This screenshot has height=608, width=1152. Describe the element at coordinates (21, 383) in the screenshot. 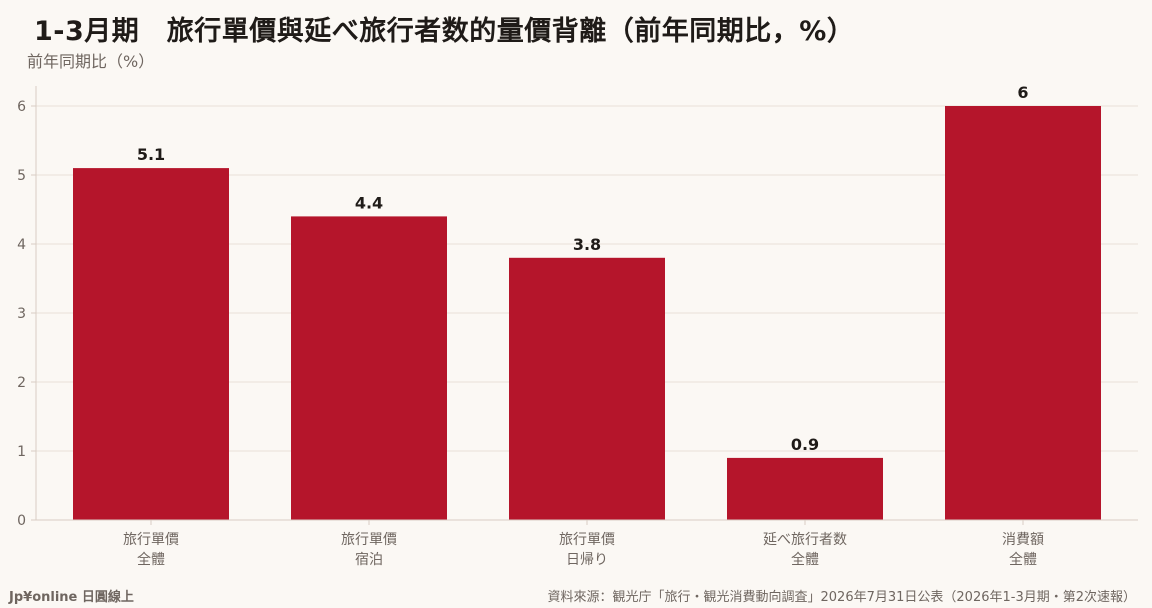

I see `y-tick-label: 2` at that location.